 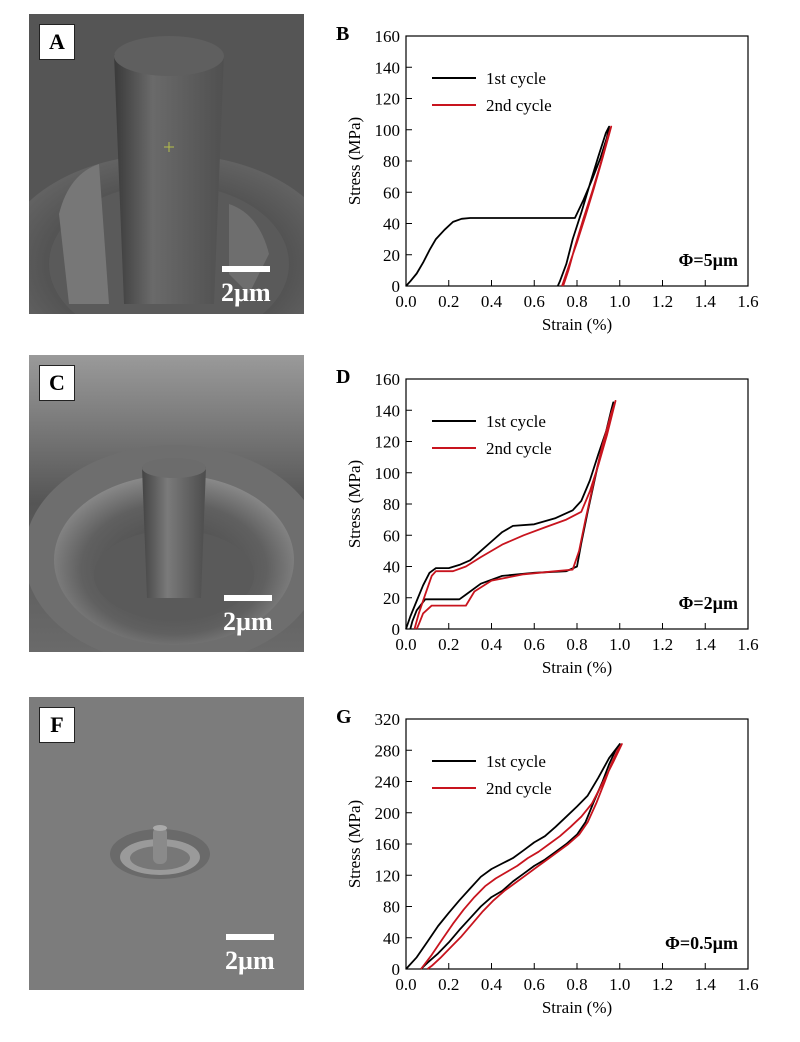 I want to click on panel-label: F, so click(x=57, y=725).